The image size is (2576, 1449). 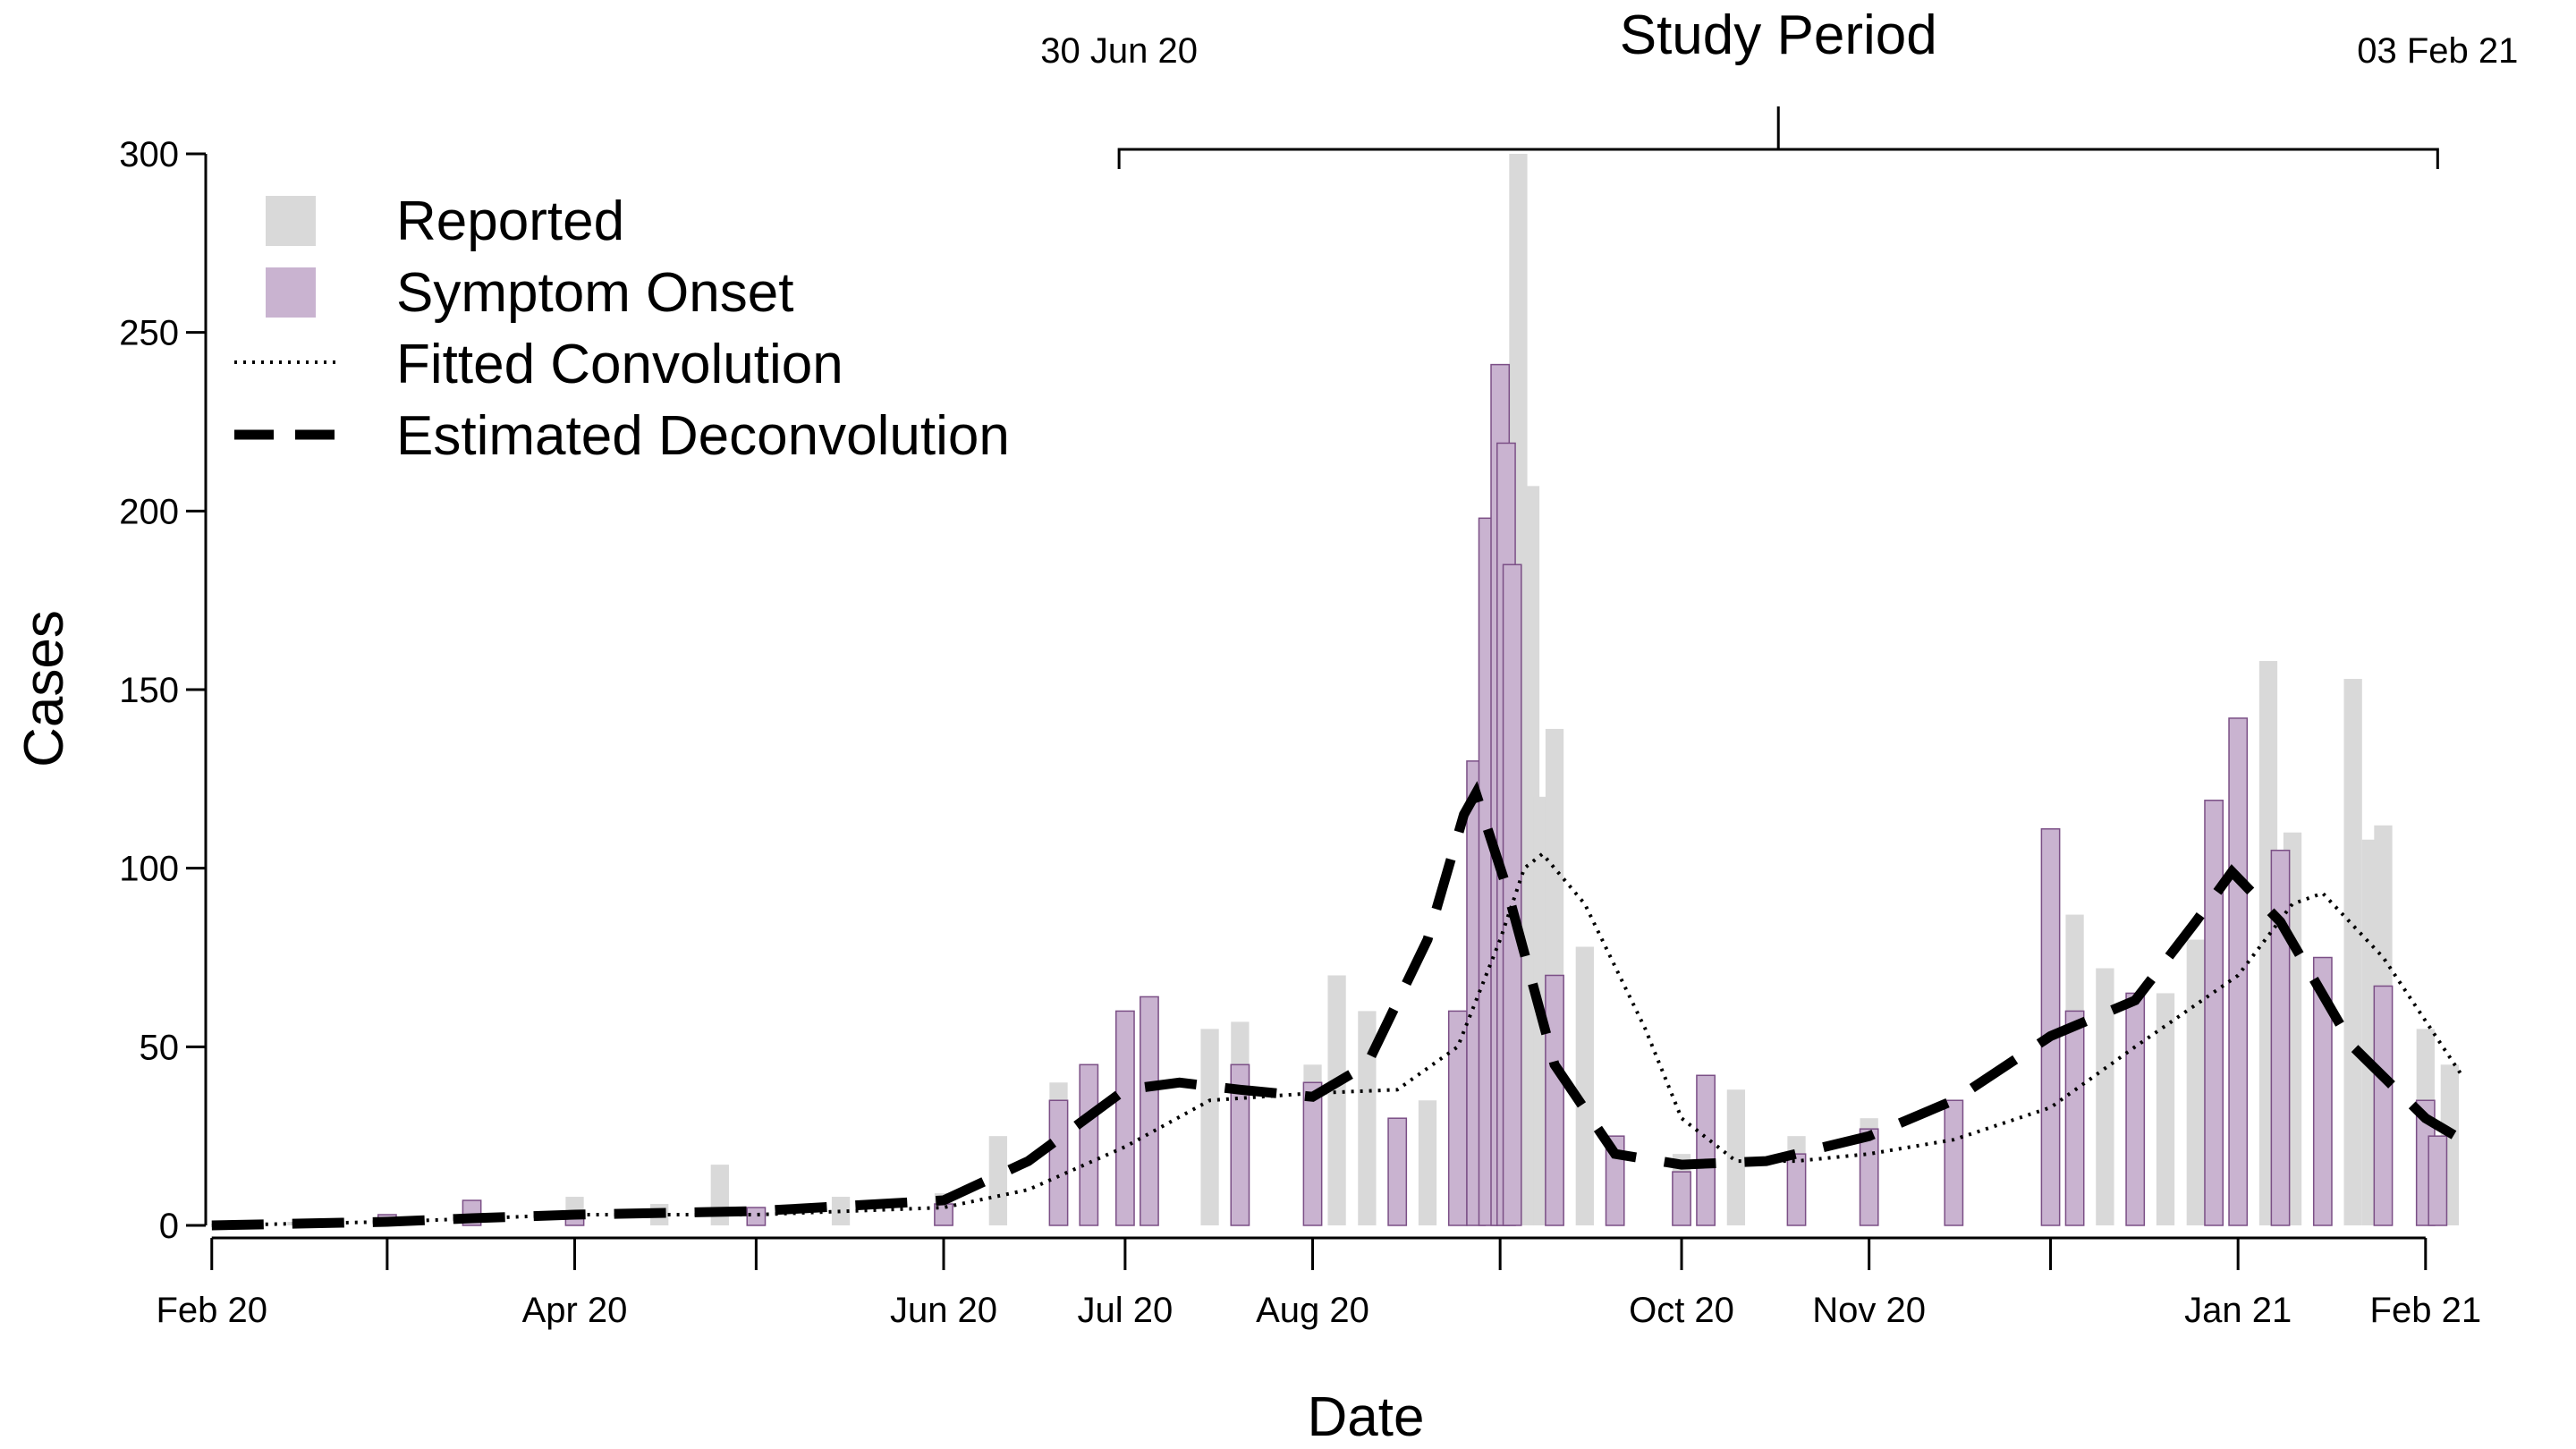 I want to click on y-tick-label-300: 300, so click(x=149, y=154).